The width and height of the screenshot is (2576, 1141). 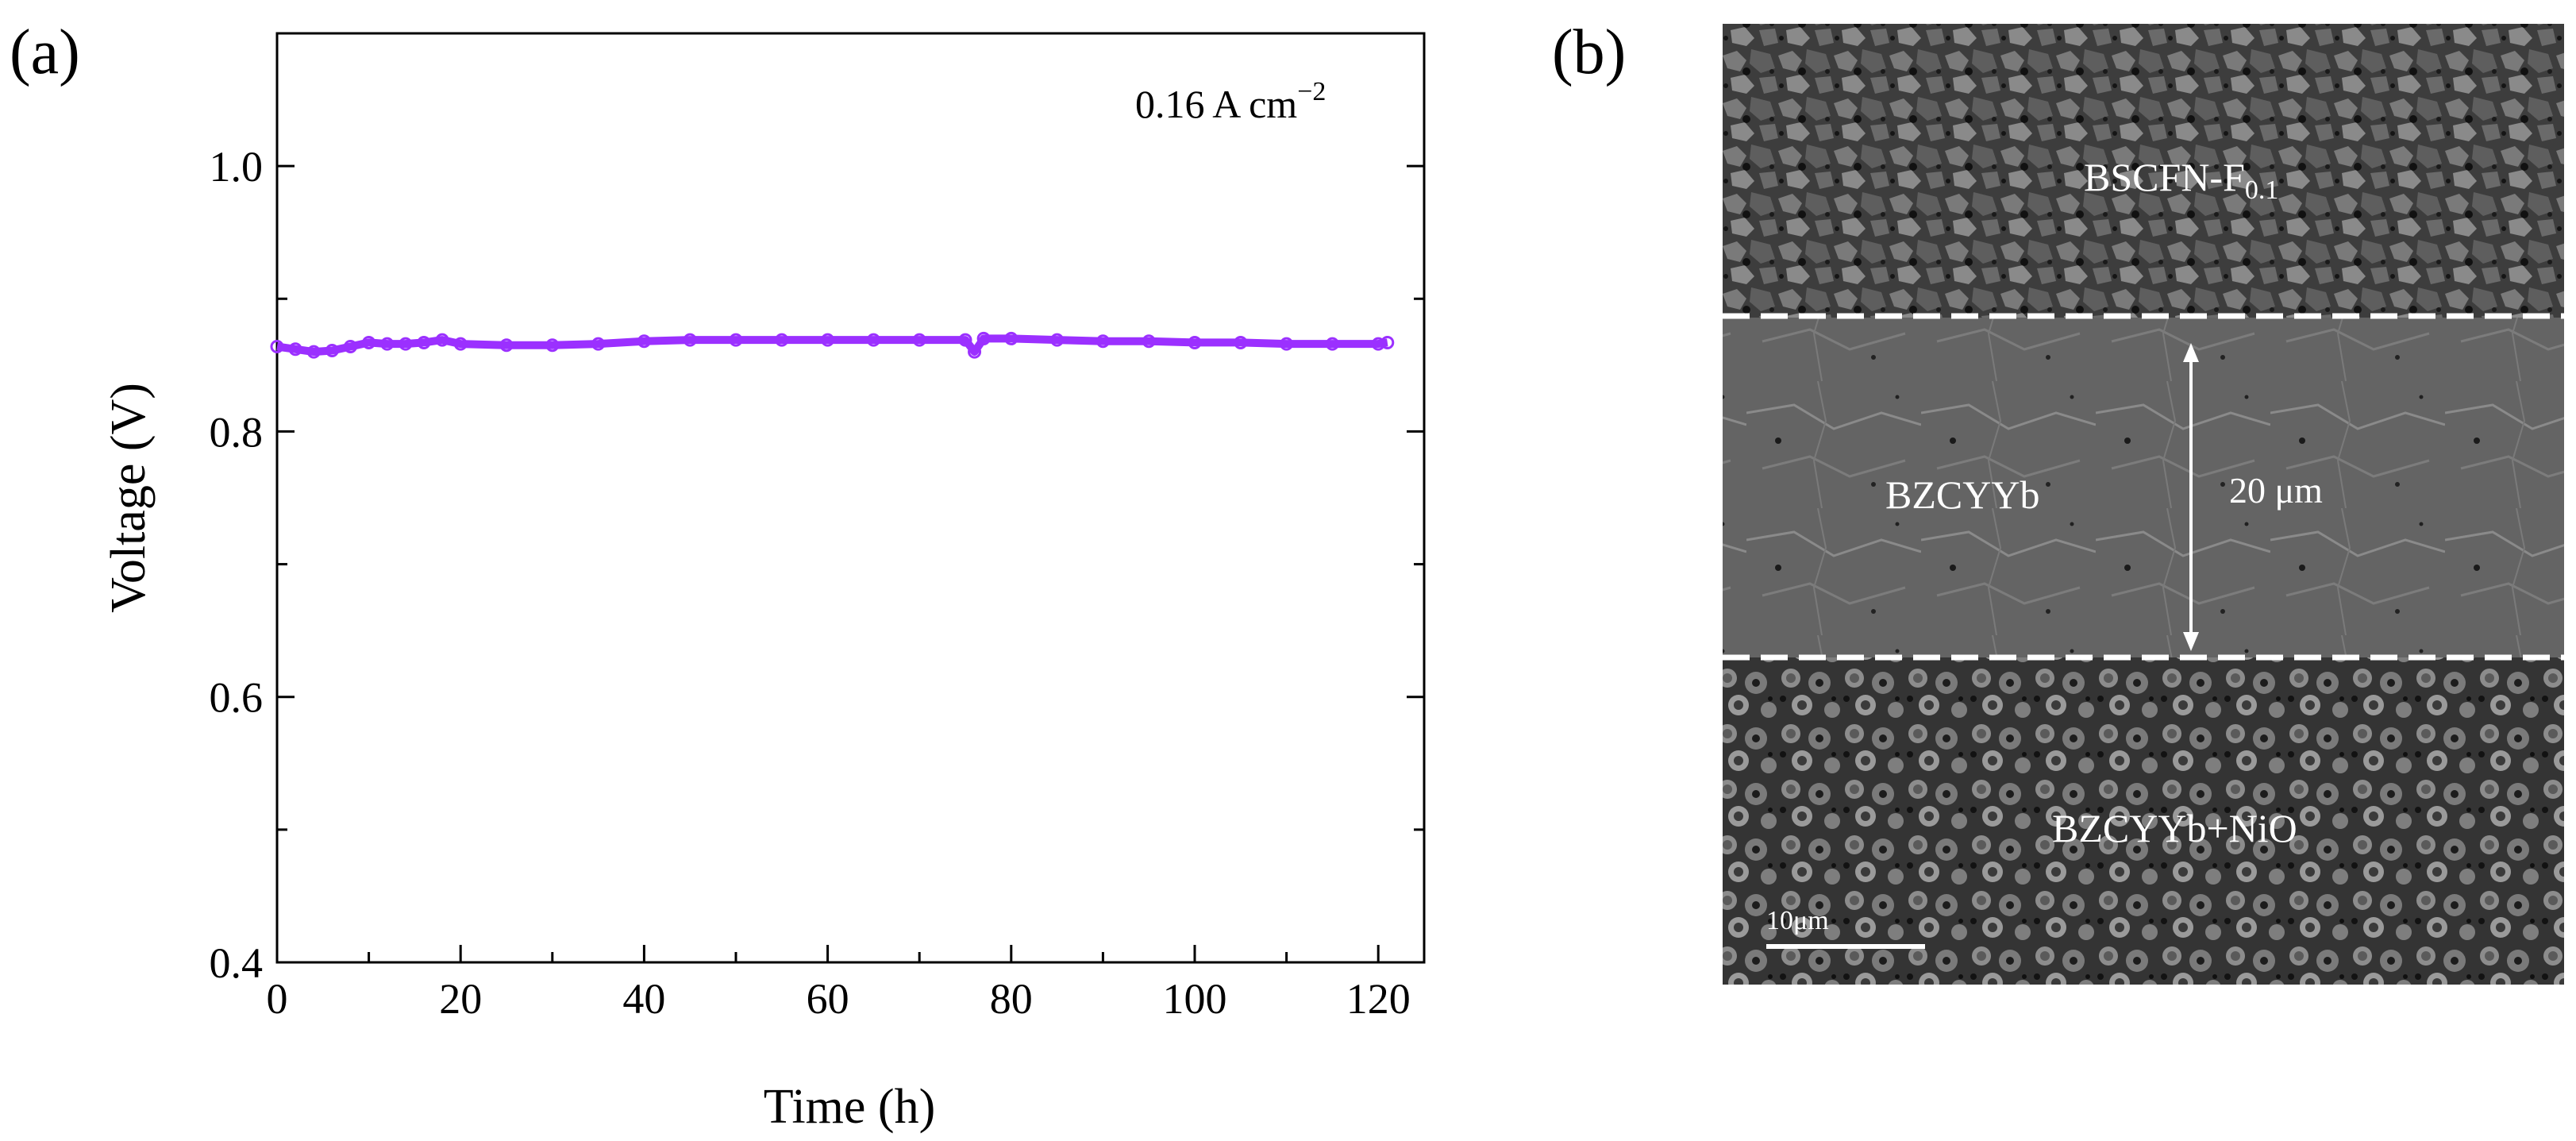 What do you see at coordinates (2262, 190) in the screenshot?
I see `cathode-label-sub: 0.1` at bounding box center [2262, 190].